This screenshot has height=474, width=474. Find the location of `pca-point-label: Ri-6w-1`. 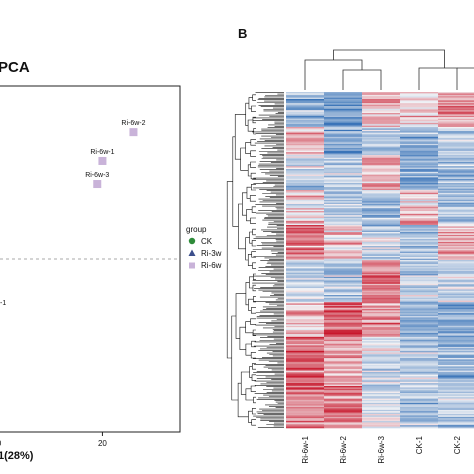

pca-point-label: Ri-6w-1 is located at coordinates (102, 152).